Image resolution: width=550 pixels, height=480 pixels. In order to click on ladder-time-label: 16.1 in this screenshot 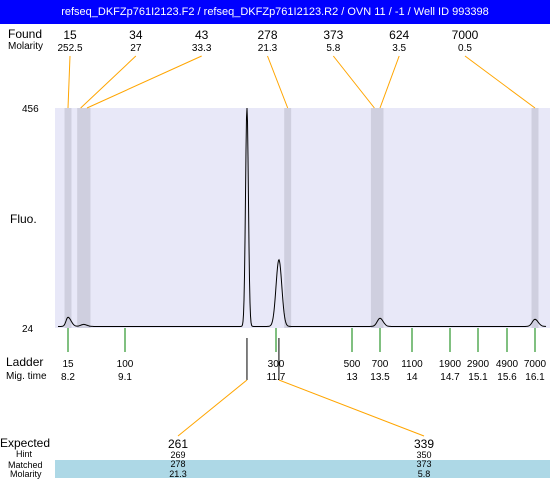, I will do `click(535, 377)`.